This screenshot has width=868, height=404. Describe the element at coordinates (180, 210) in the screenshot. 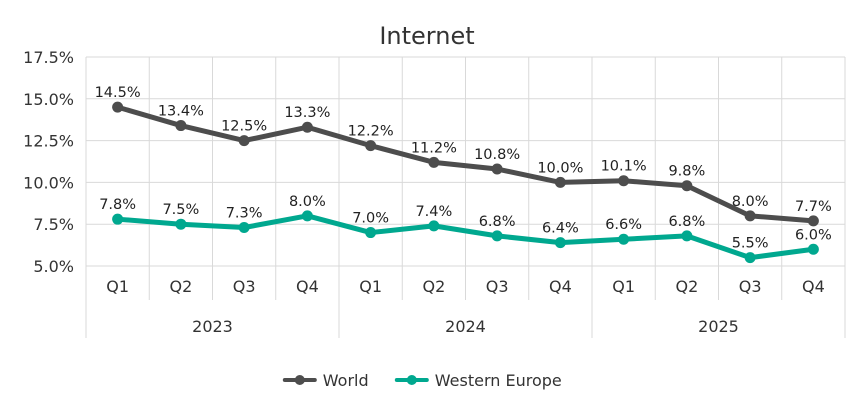

I see `data-label: 7.5%` at that location.